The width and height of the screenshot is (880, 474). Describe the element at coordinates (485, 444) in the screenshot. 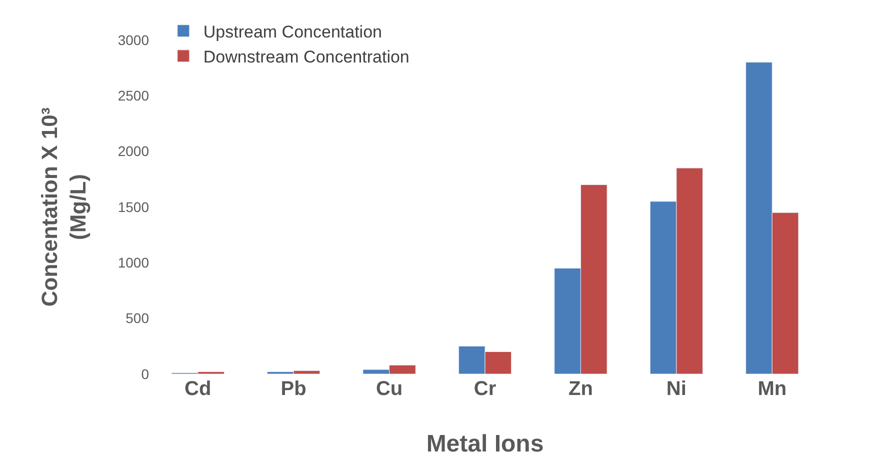

I see `x-axis-title: Metal Ions` at that location.